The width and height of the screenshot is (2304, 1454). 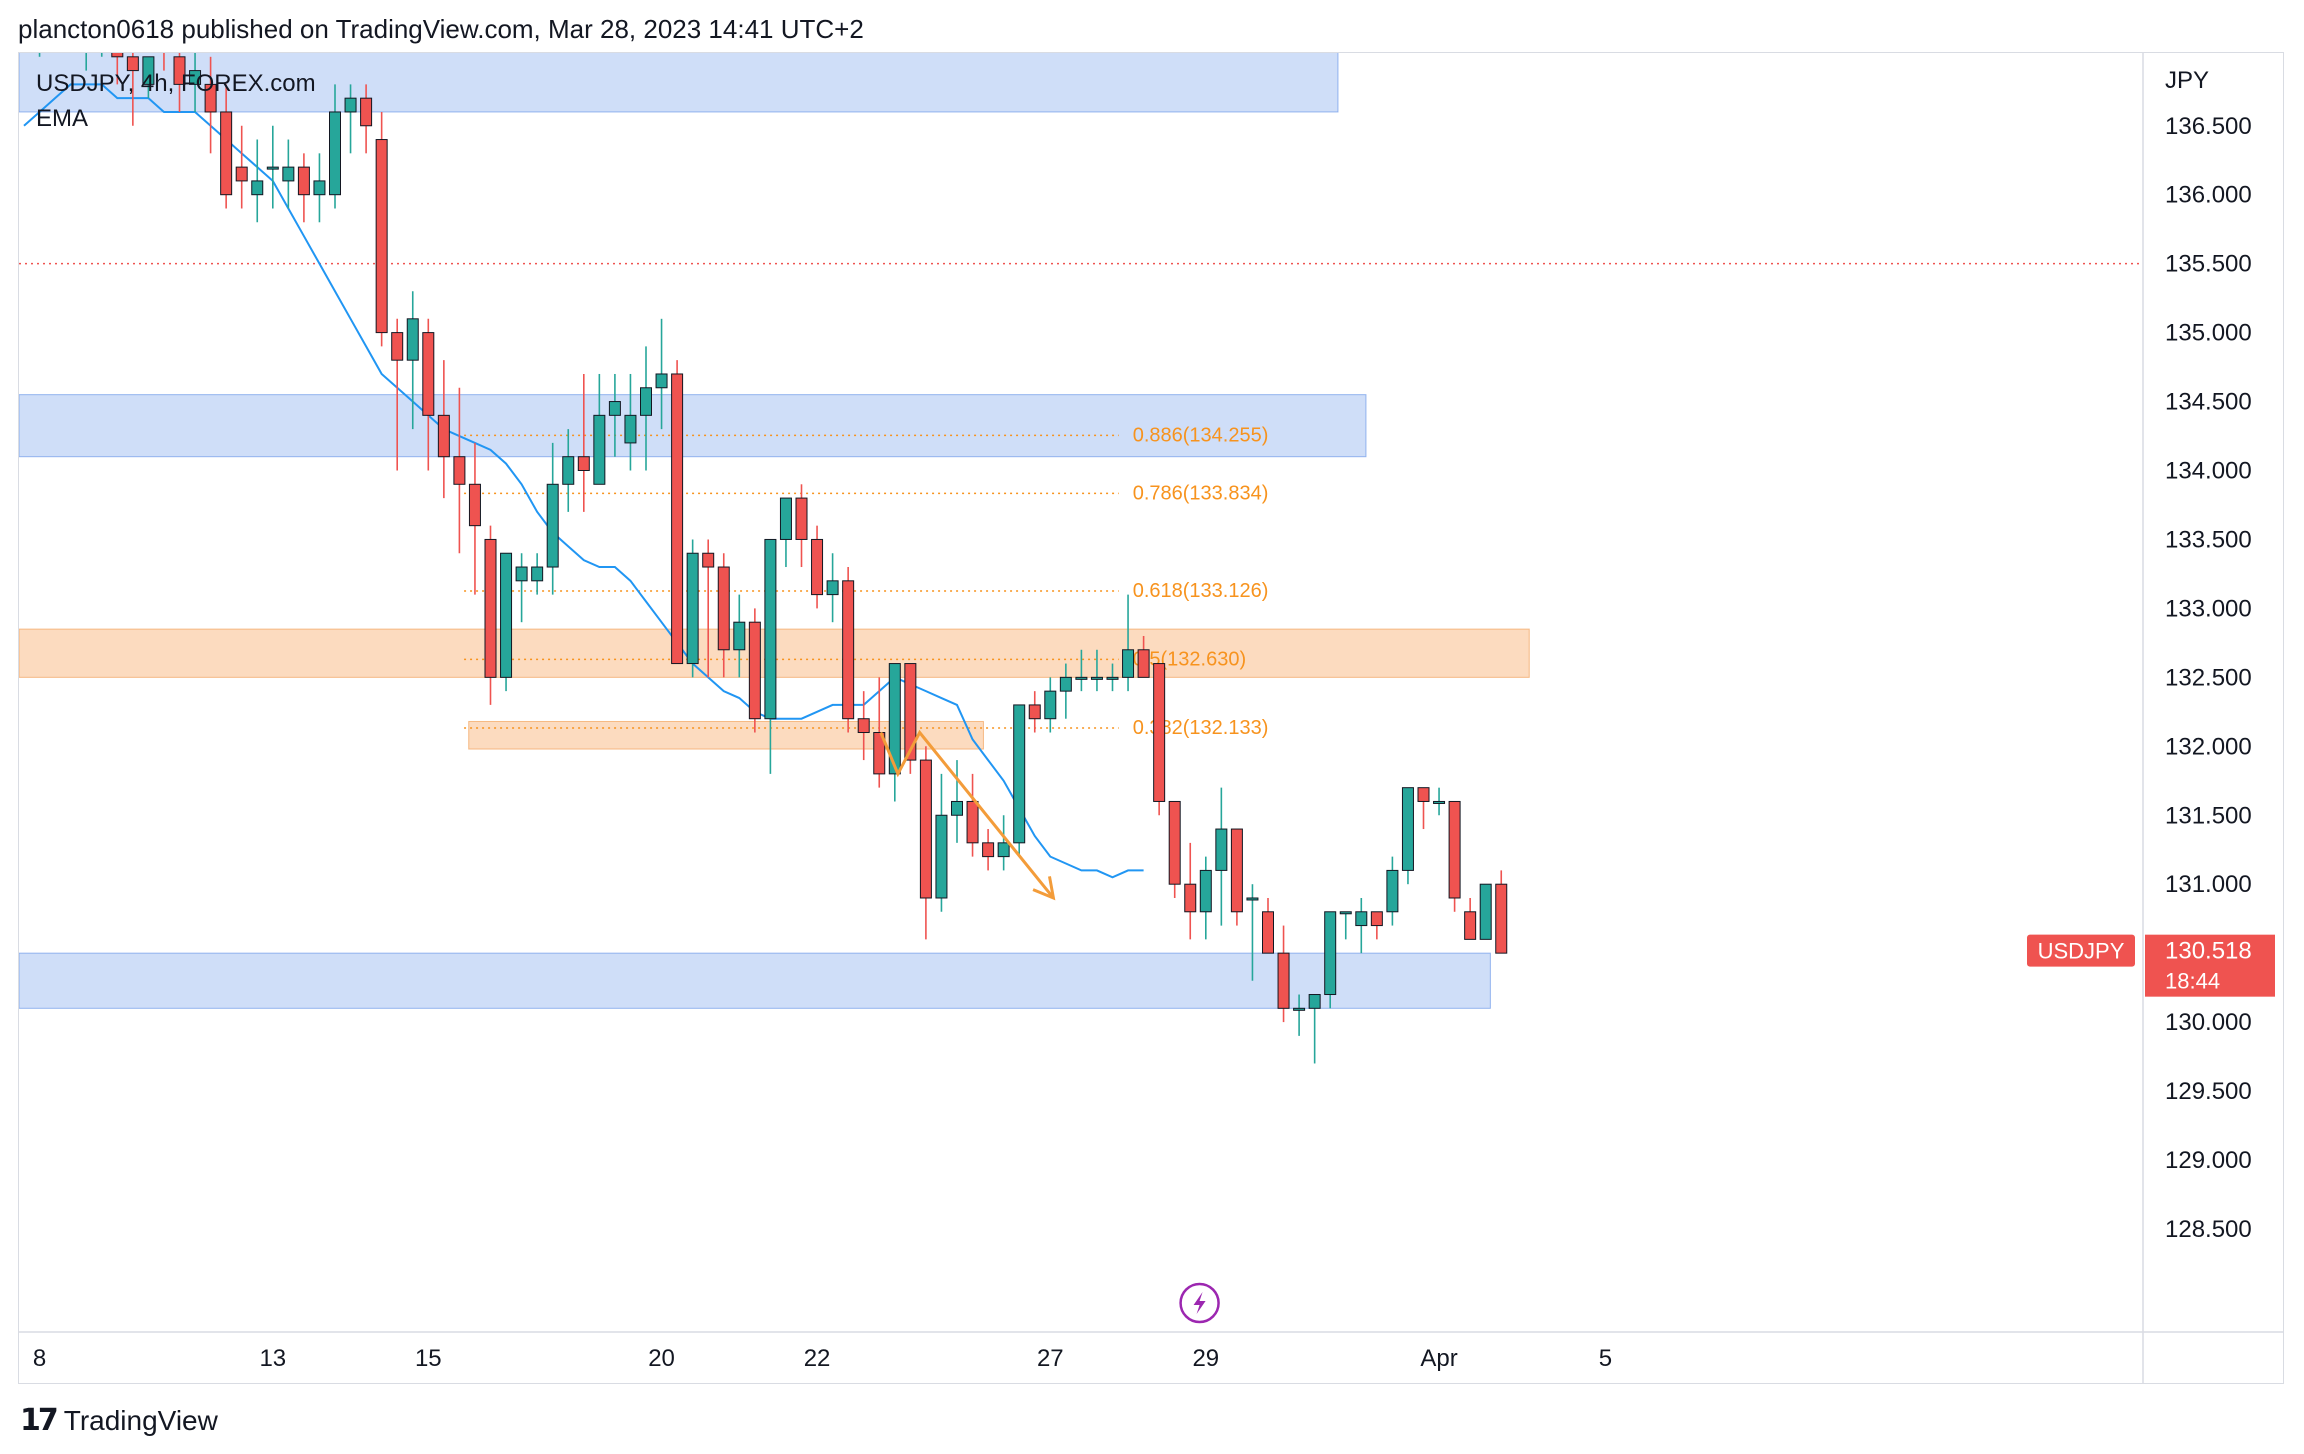 What do you see at coordinates (272, 1358) in the screenshot?
I see `time-tick-label: 13` at bounding box center [272, 1358].